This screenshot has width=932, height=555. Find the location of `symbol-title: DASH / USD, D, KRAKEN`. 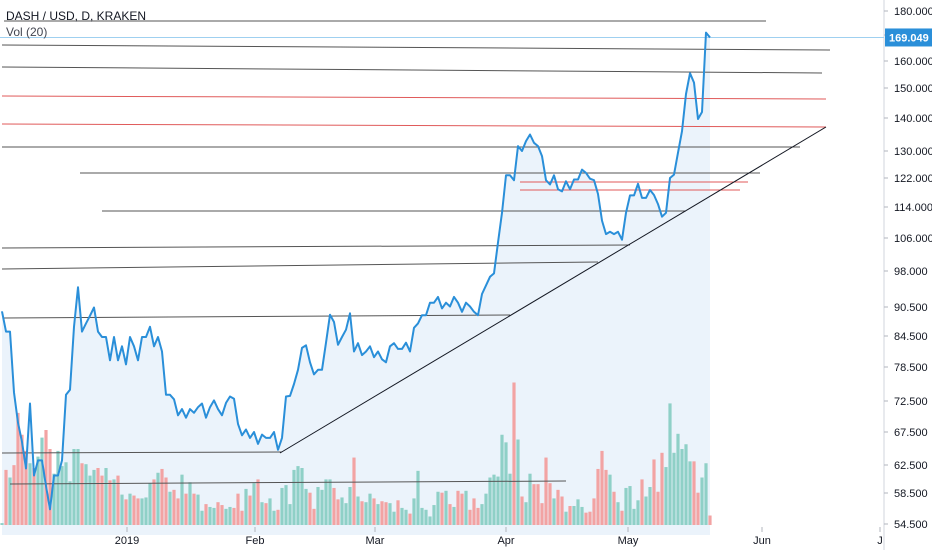

symbol-title: DASH / USD, D, KRAKEN is located at coordinates (76, 16).